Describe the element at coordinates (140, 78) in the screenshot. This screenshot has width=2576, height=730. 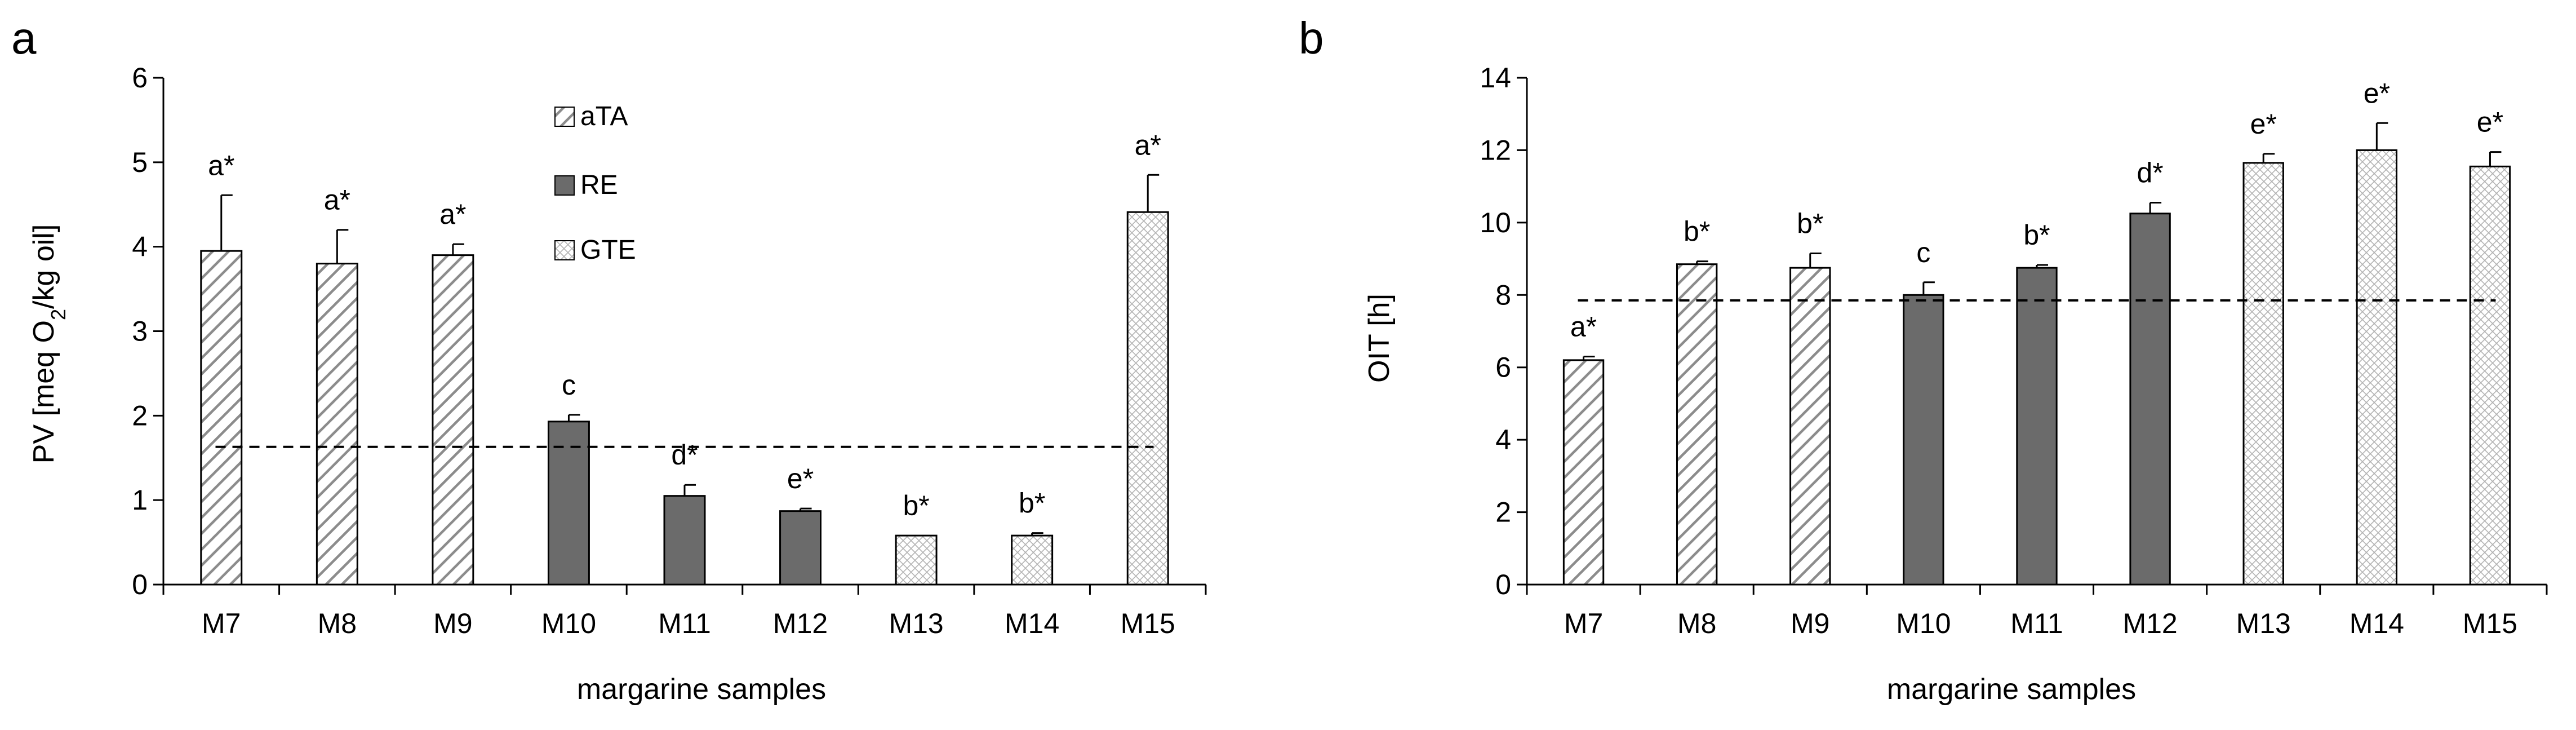
I see `panel-a-ytick-label: 6` at that location.